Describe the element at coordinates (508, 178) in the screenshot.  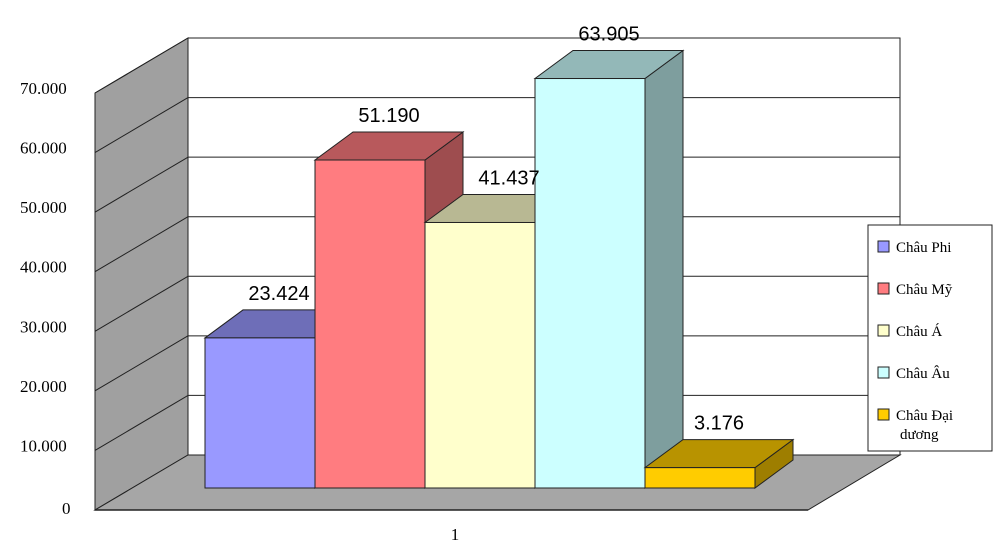
I see `data-label: 41.437` at that location.